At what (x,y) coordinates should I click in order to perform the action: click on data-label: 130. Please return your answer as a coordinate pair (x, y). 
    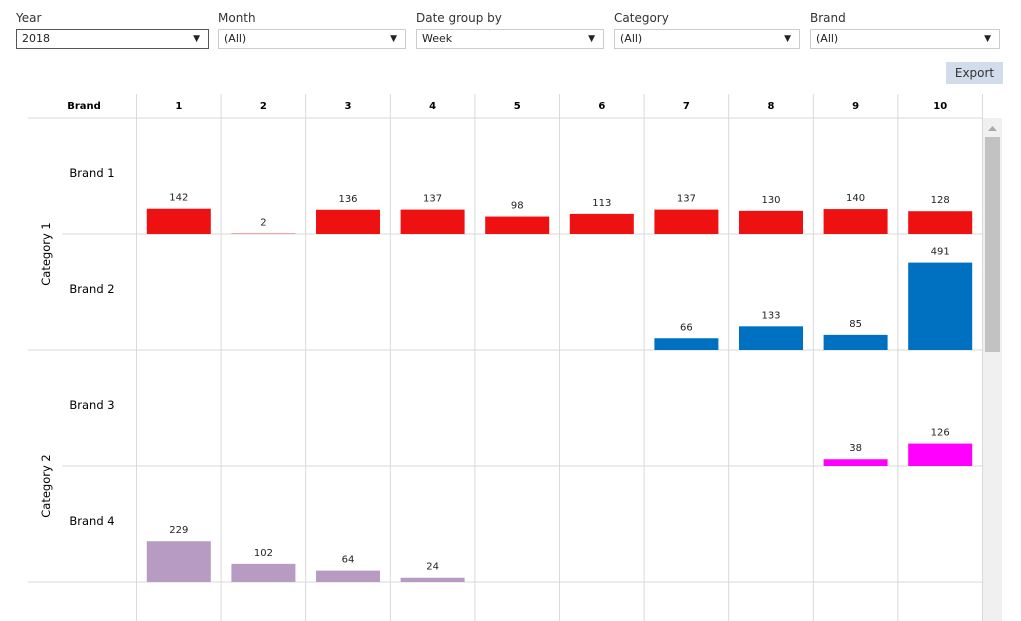
    Looking at the image, I should click on (770, 200).